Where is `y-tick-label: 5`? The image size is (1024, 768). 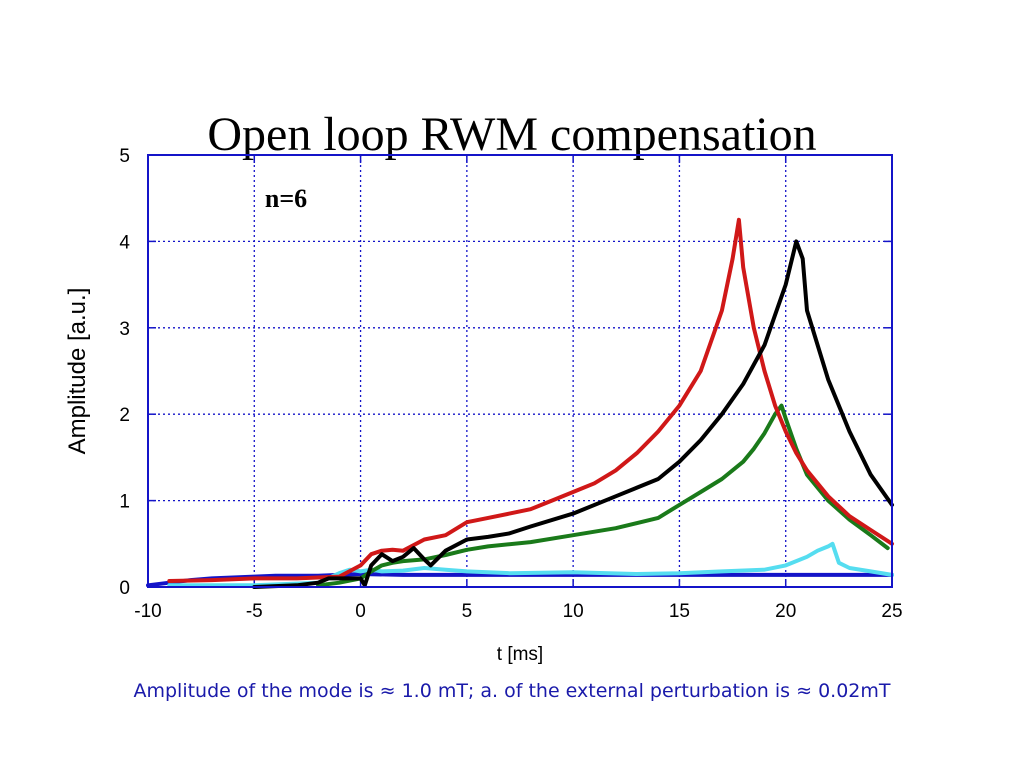
y-tick-label: 5 is located at coordinates (124, 156).